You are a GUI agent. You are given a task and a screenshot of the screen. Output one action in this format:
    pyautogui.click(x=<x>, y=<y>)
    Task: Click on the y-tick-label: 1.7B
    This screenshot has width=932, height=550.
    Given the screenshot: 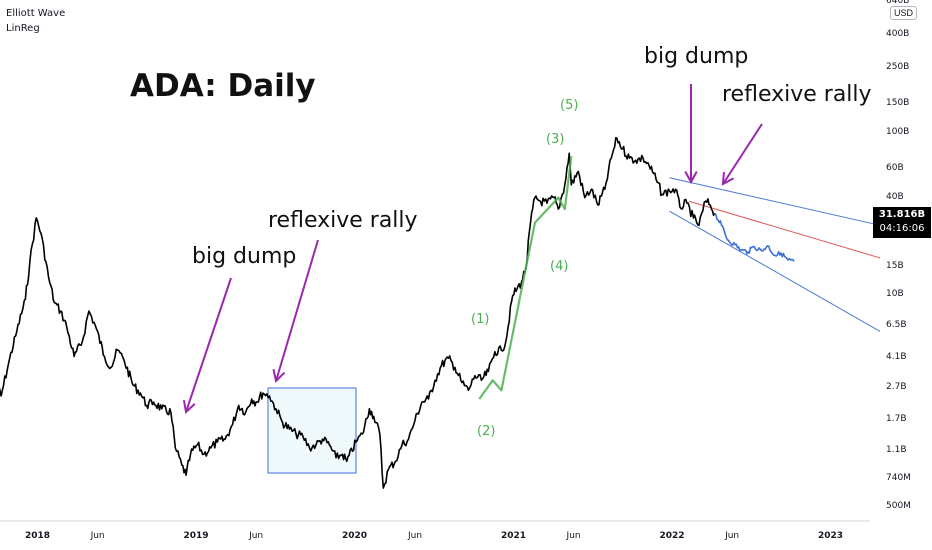 What is the action you would take?
    pyautogui.click(x=896, y=419)
    